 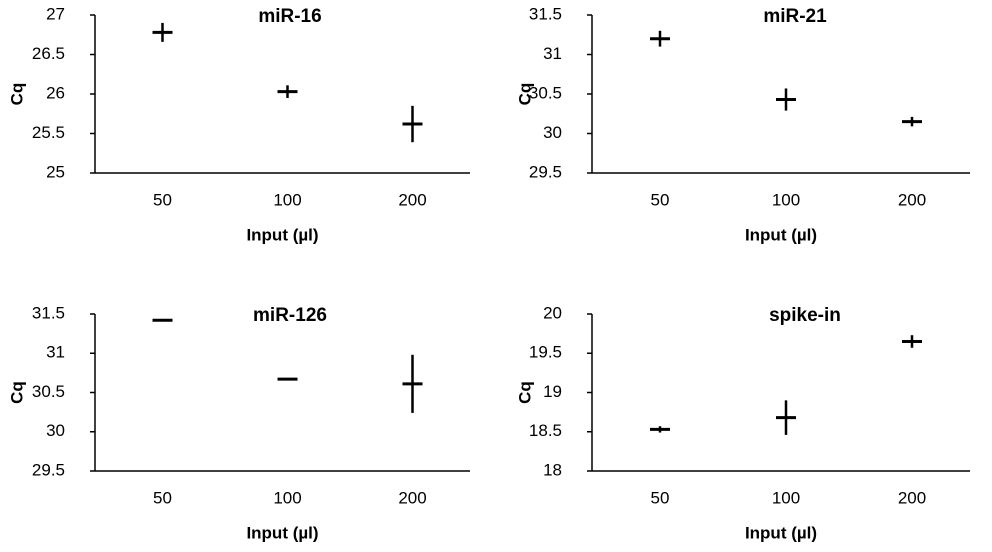 What do you see at coordinates (55, 171) in the screenshot?
I see `y-tick-label: 25` at bounding box center [55, 171].